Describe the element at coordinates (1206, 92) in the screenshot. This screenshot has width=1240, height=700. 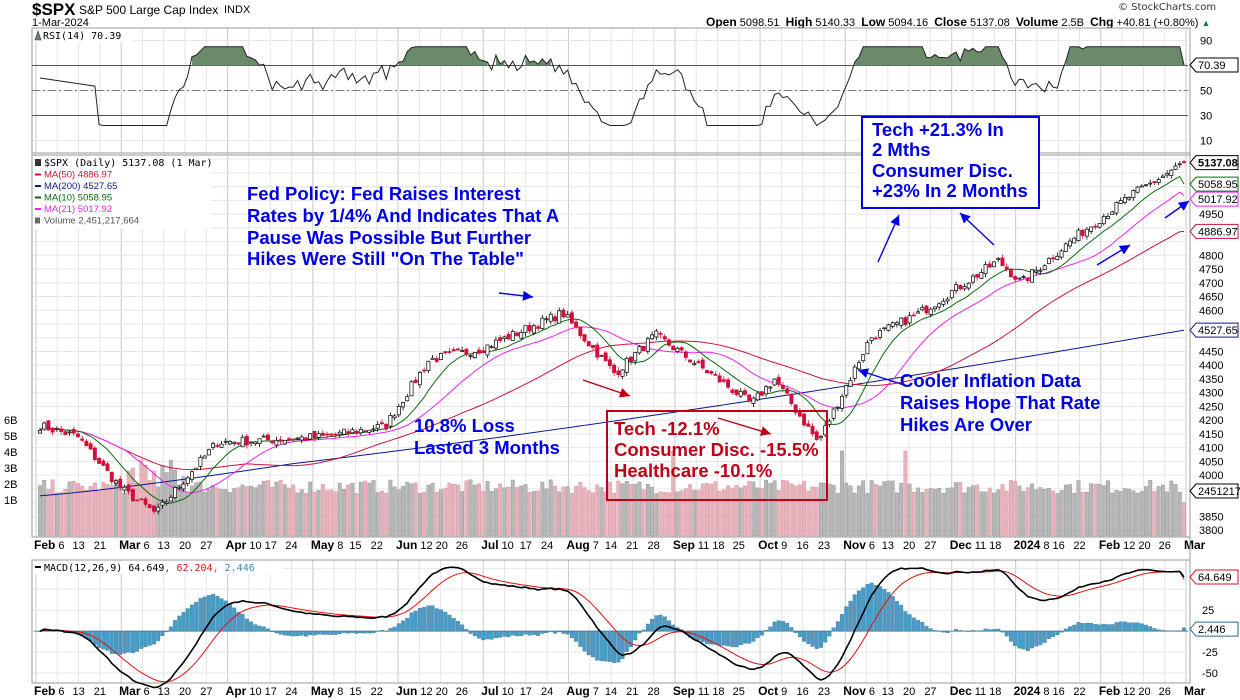
I see `rsi-tick-label: 50` at that location.